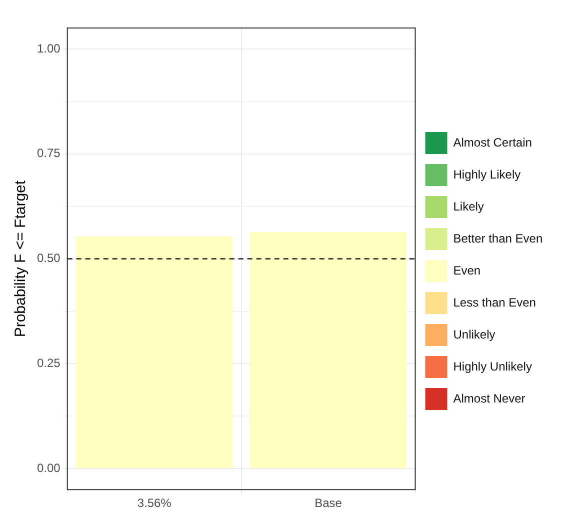  Describe the element at coordinates (48, 258) in the screenshot. I see `y-tick-label: 0.50` at that location.